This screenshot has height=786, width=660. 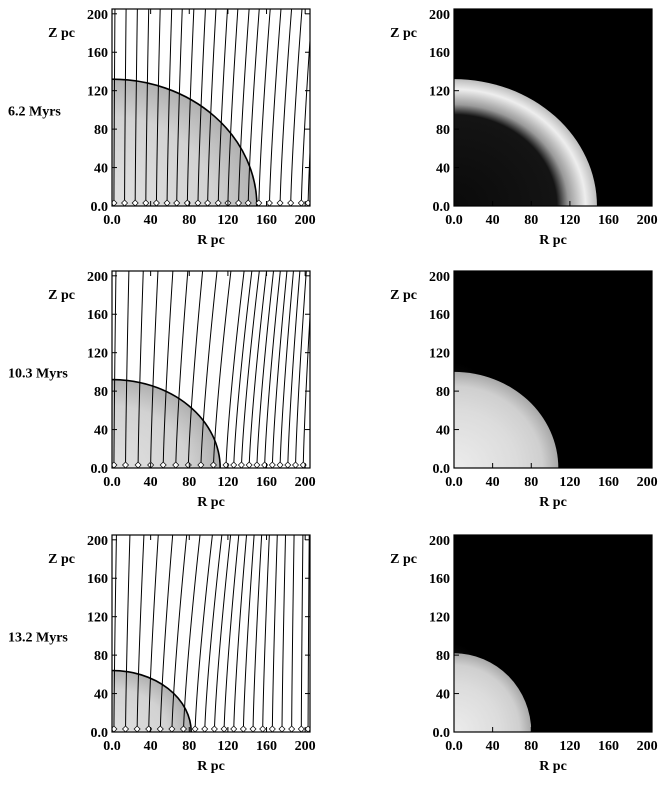 What do you see at coordinates (38, 637) in the screenshot?
I see `time-label: 13.2 Myrs` at bounding box center [38, 637].